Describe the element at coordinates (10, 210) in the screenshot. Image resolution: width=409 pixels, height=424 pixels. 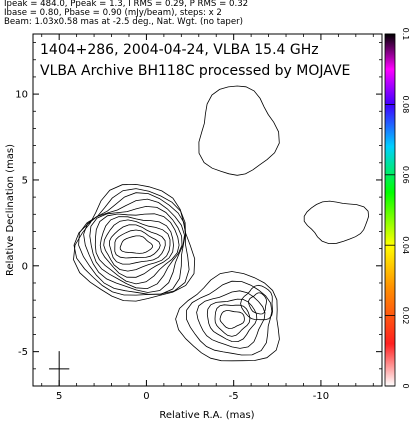
I see `y-axis-label: Relative Declination (mas)` at that location.